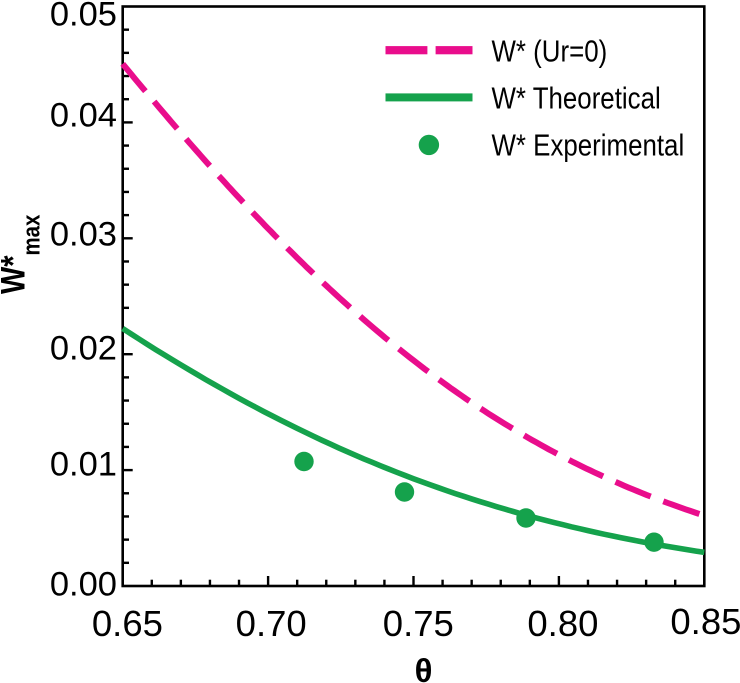 The width and height of the screenshot is (740, 683). Describe the element at coordinates (424, 667) in the screenshot. I see `svg-text: θ` at that location.